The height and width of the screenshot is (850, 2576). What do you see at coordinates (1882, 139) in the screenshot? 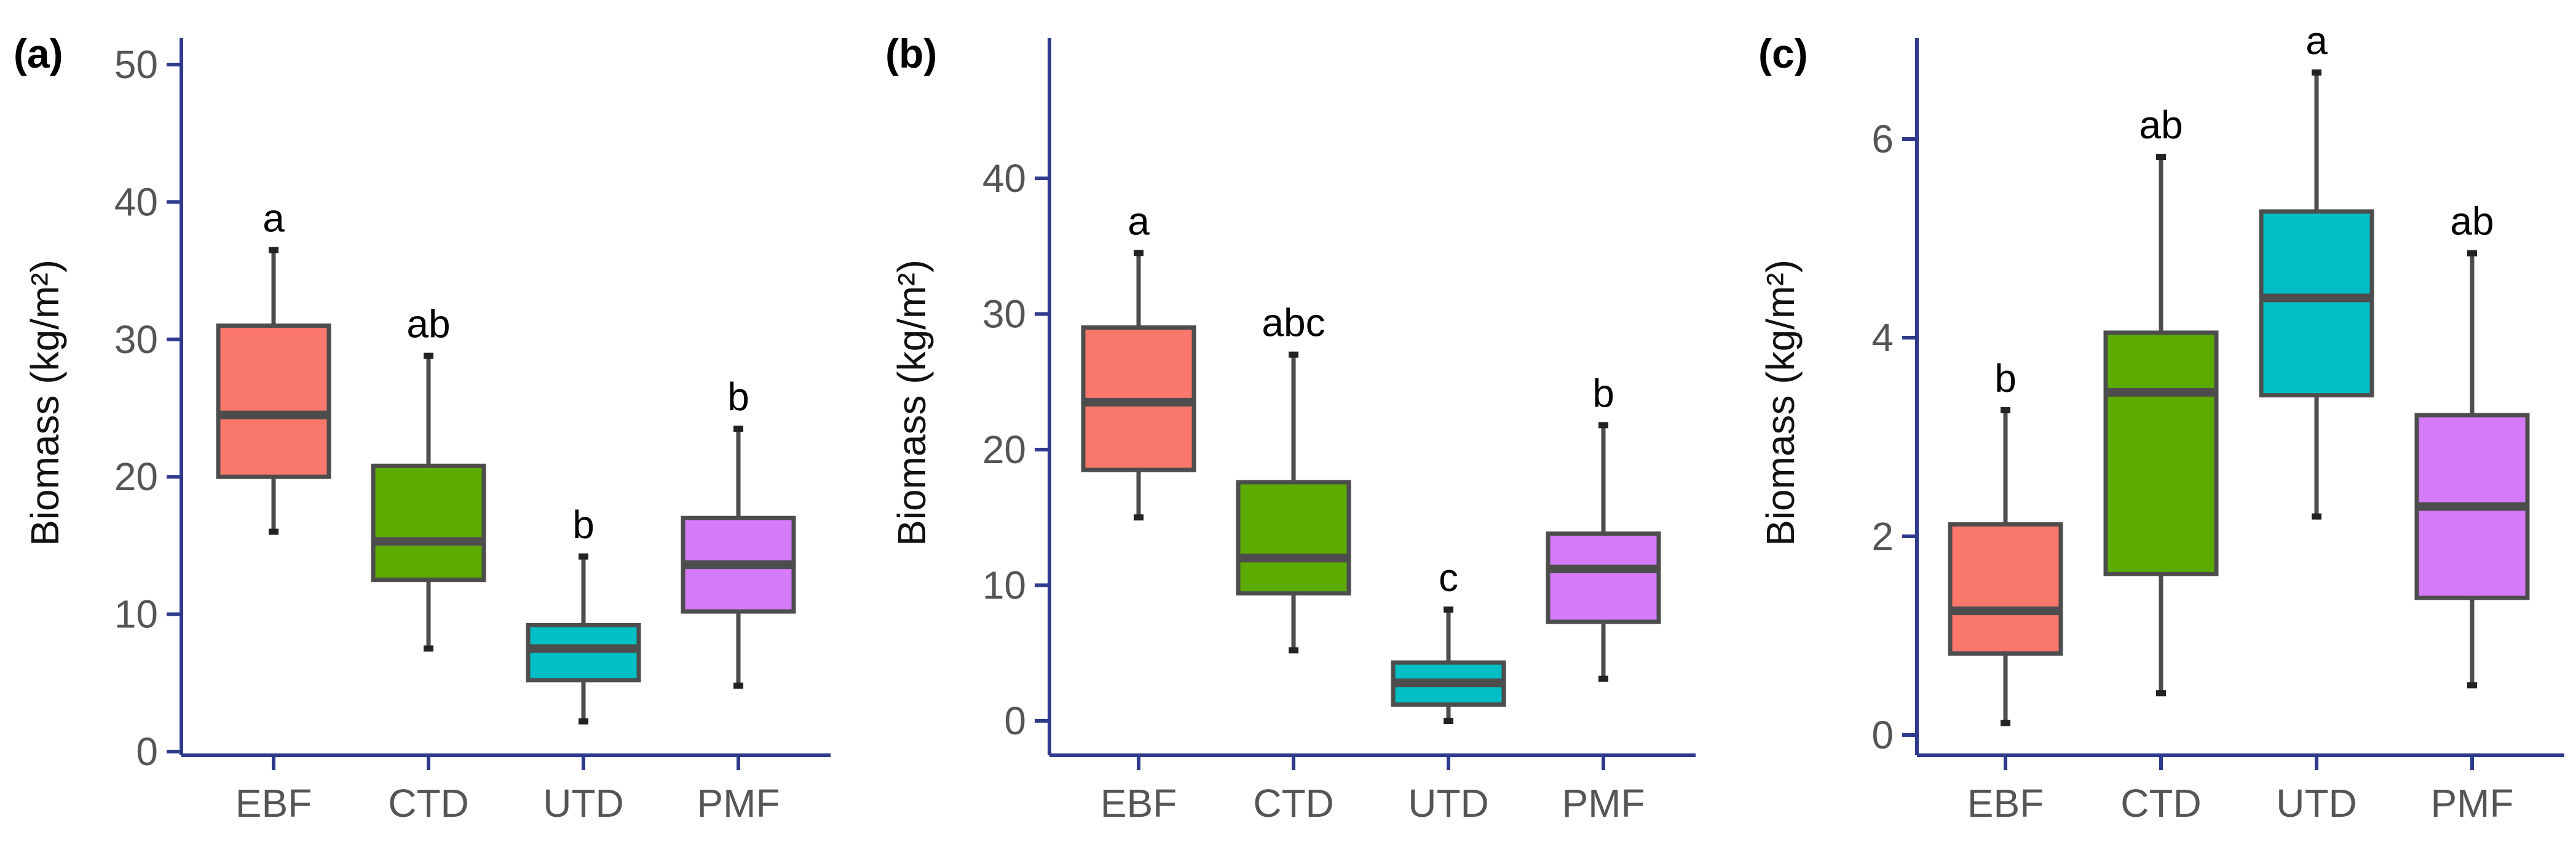
I see `y-tick-label: 6` at bounding box center [1882, 139].